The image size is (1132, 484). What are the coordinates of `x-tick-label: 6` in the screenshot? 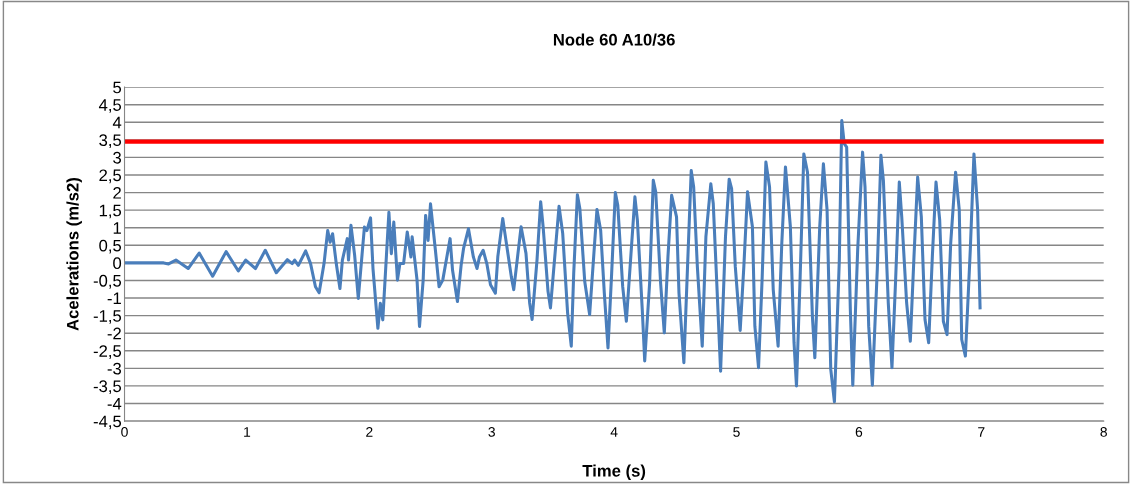 It's located at (859, 432).